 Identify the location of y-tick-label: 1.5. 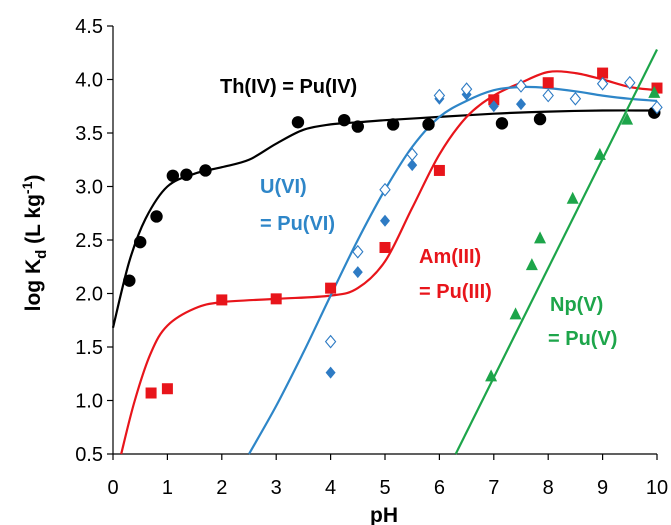
(89, 348).